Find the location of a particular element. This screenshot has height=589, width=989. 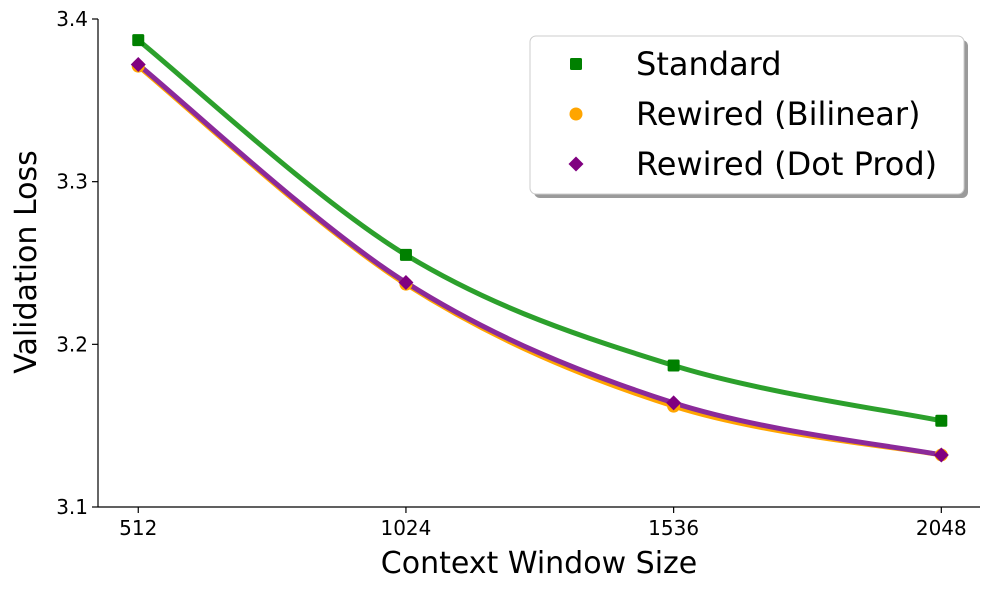

x-tick-label: 2048 is located at coordinates (941, 528).